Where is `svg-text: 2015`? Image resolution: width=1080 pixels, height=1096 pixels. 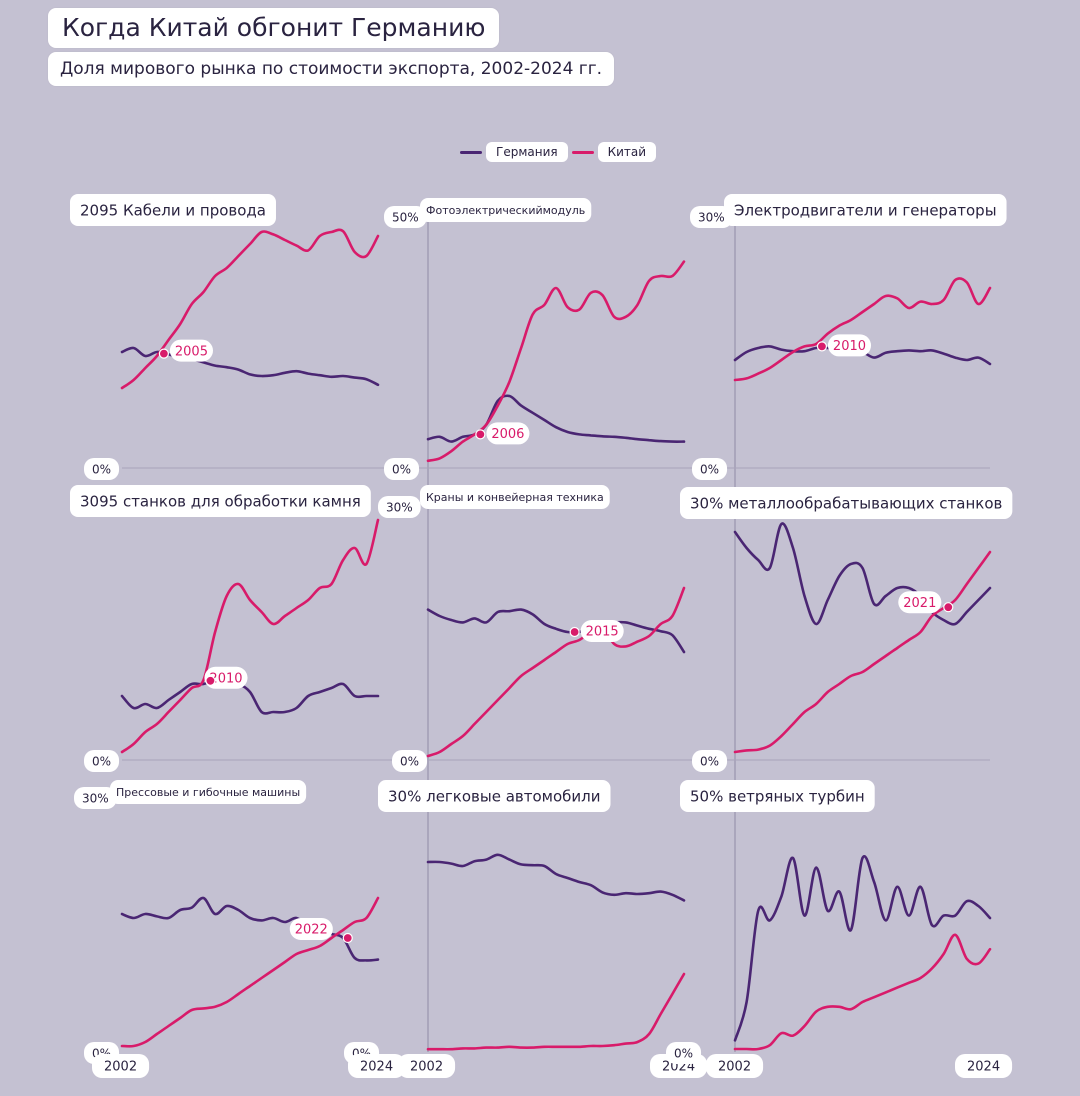
svg-text: 2015 is located at coordinates (602, 632).